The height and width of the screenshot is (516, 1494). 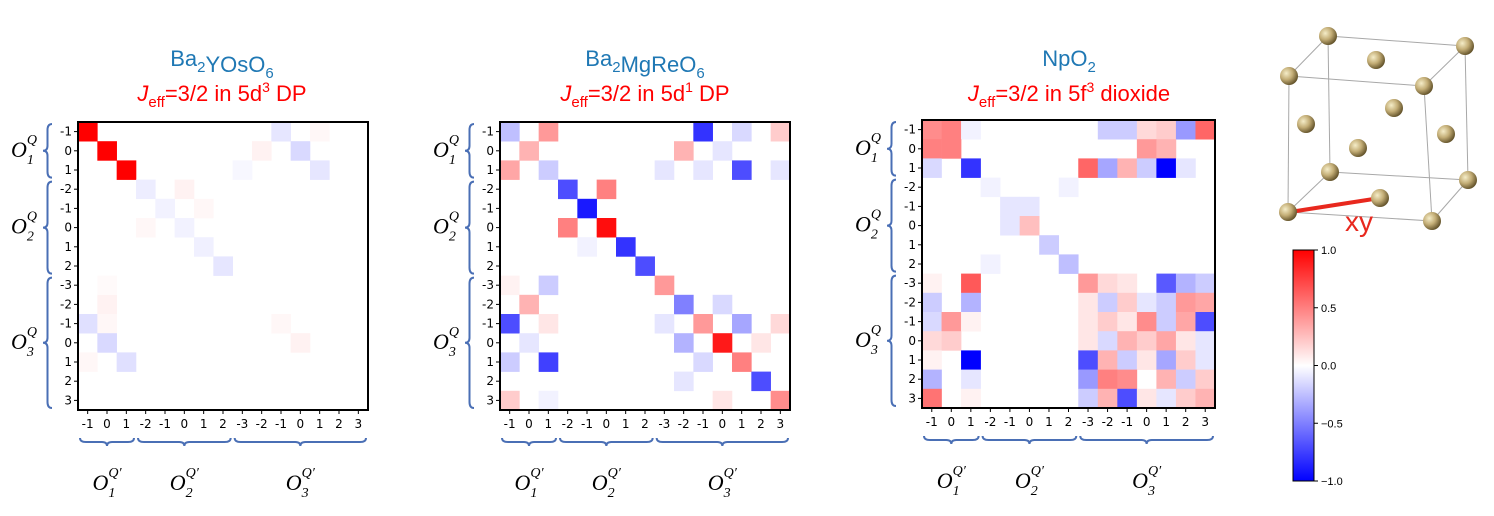 I want to click on panel-subtitle: Jeff=3/2 in 5d1 DP, so click(x=644, y=95).